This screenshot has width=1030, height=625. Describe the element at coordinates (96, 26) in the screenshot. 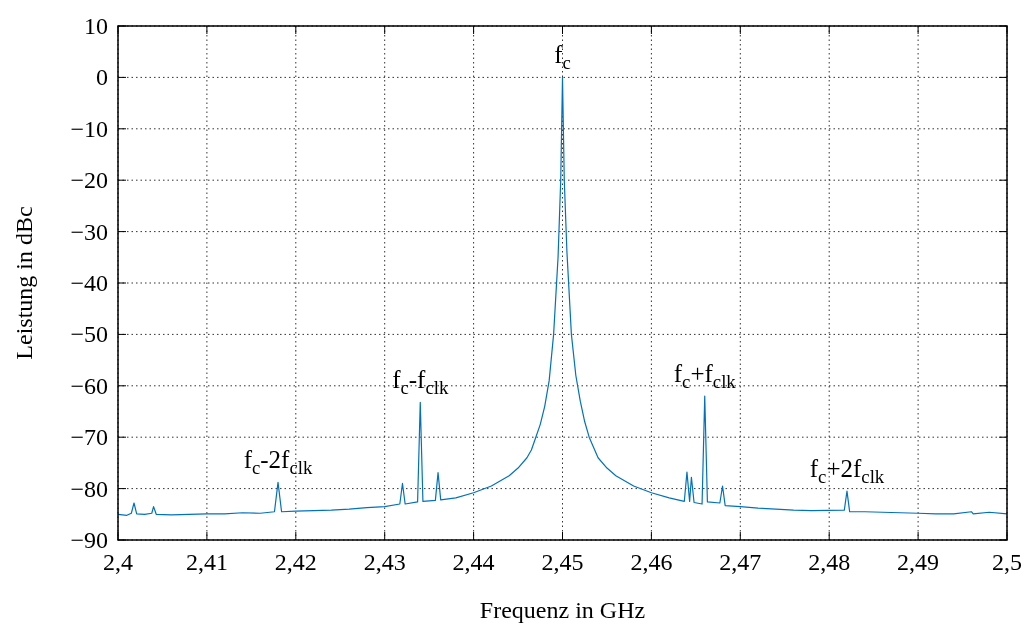

I see `y-tick-label: 10` at that location.